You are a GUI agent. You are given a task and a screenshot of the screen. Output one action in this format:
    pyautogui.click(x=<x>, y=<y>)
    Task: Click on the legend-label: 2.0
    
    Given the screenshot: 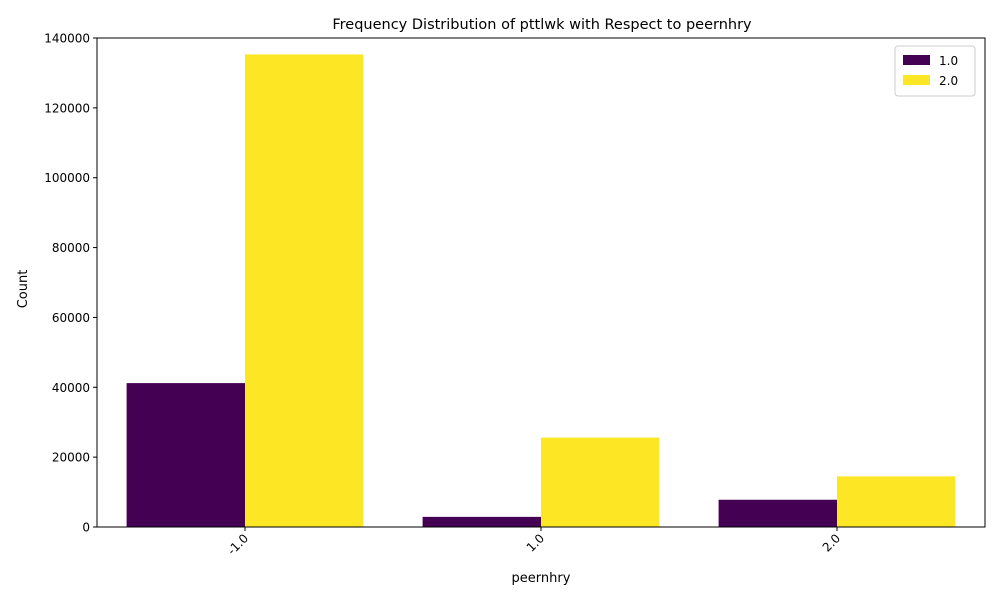 What is the action you would take?
    pyautogui.click(x=948, y=81)
    